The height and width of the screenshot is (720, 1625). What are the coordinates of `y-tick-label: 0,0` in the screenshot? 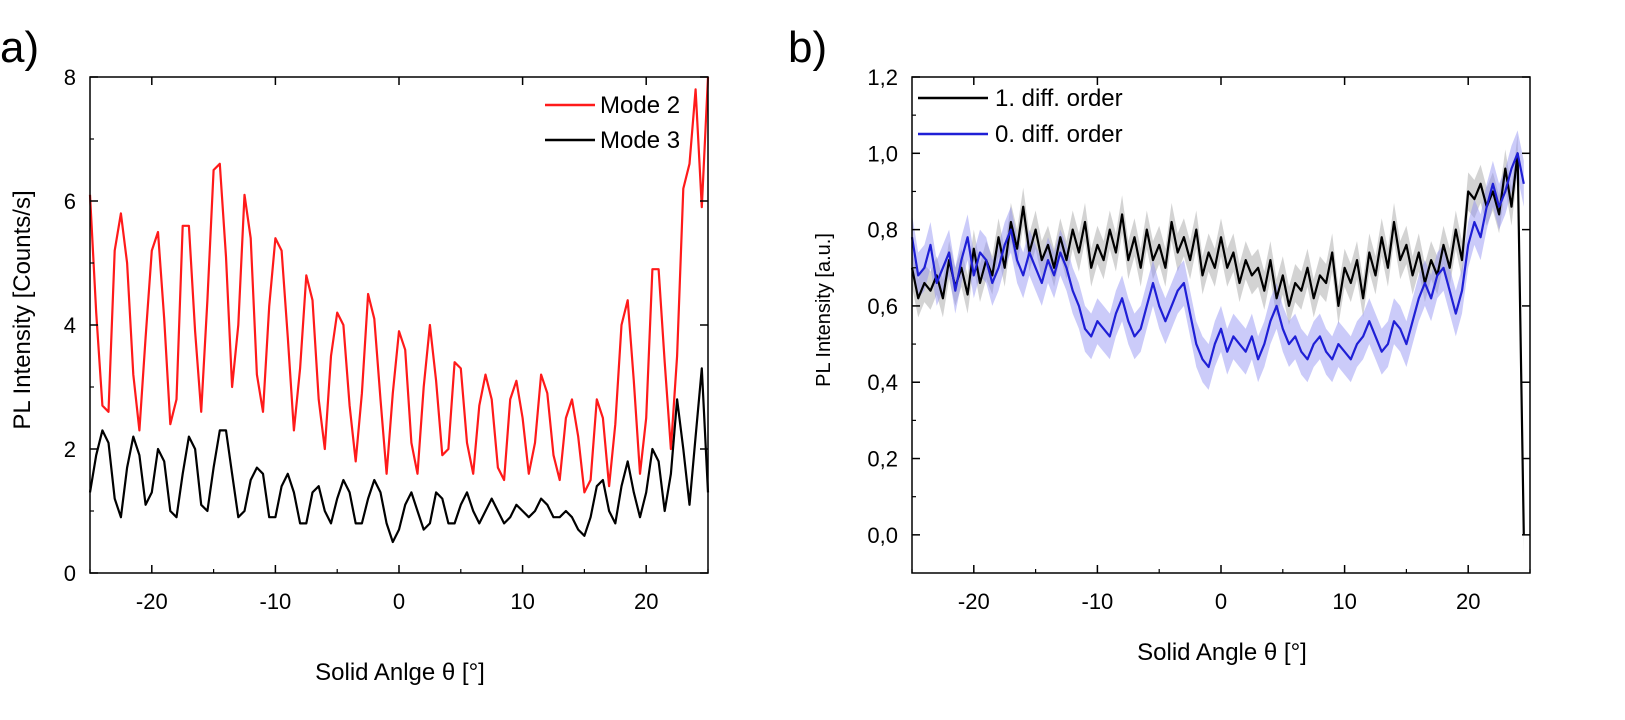 It's located at (882, 535).